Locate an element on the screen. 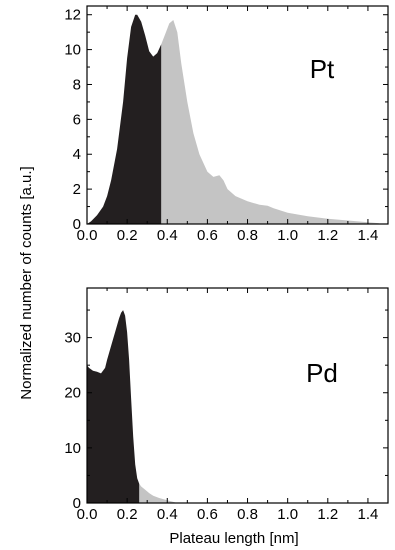 Image resolution: width=395 pixels, height=550 pixels. y-tick-label: 30 is located at coordinates (72, 338).